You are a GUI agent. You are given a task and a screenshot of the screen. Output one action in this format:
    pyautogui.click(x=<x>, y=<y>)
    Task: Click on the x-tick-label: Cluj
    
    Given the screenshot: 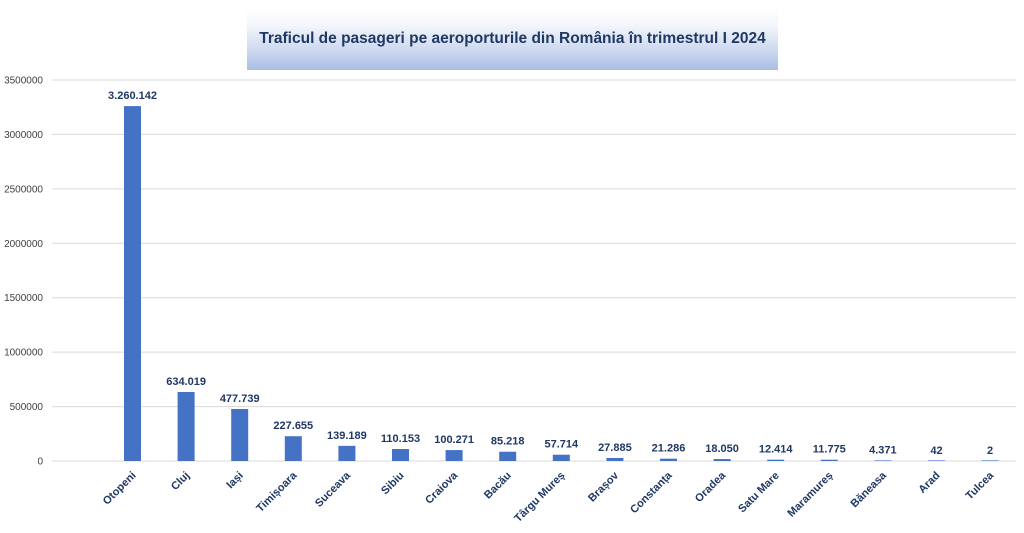 What is the action you would take?
    pyautogui.click(x=180, y=481)
    